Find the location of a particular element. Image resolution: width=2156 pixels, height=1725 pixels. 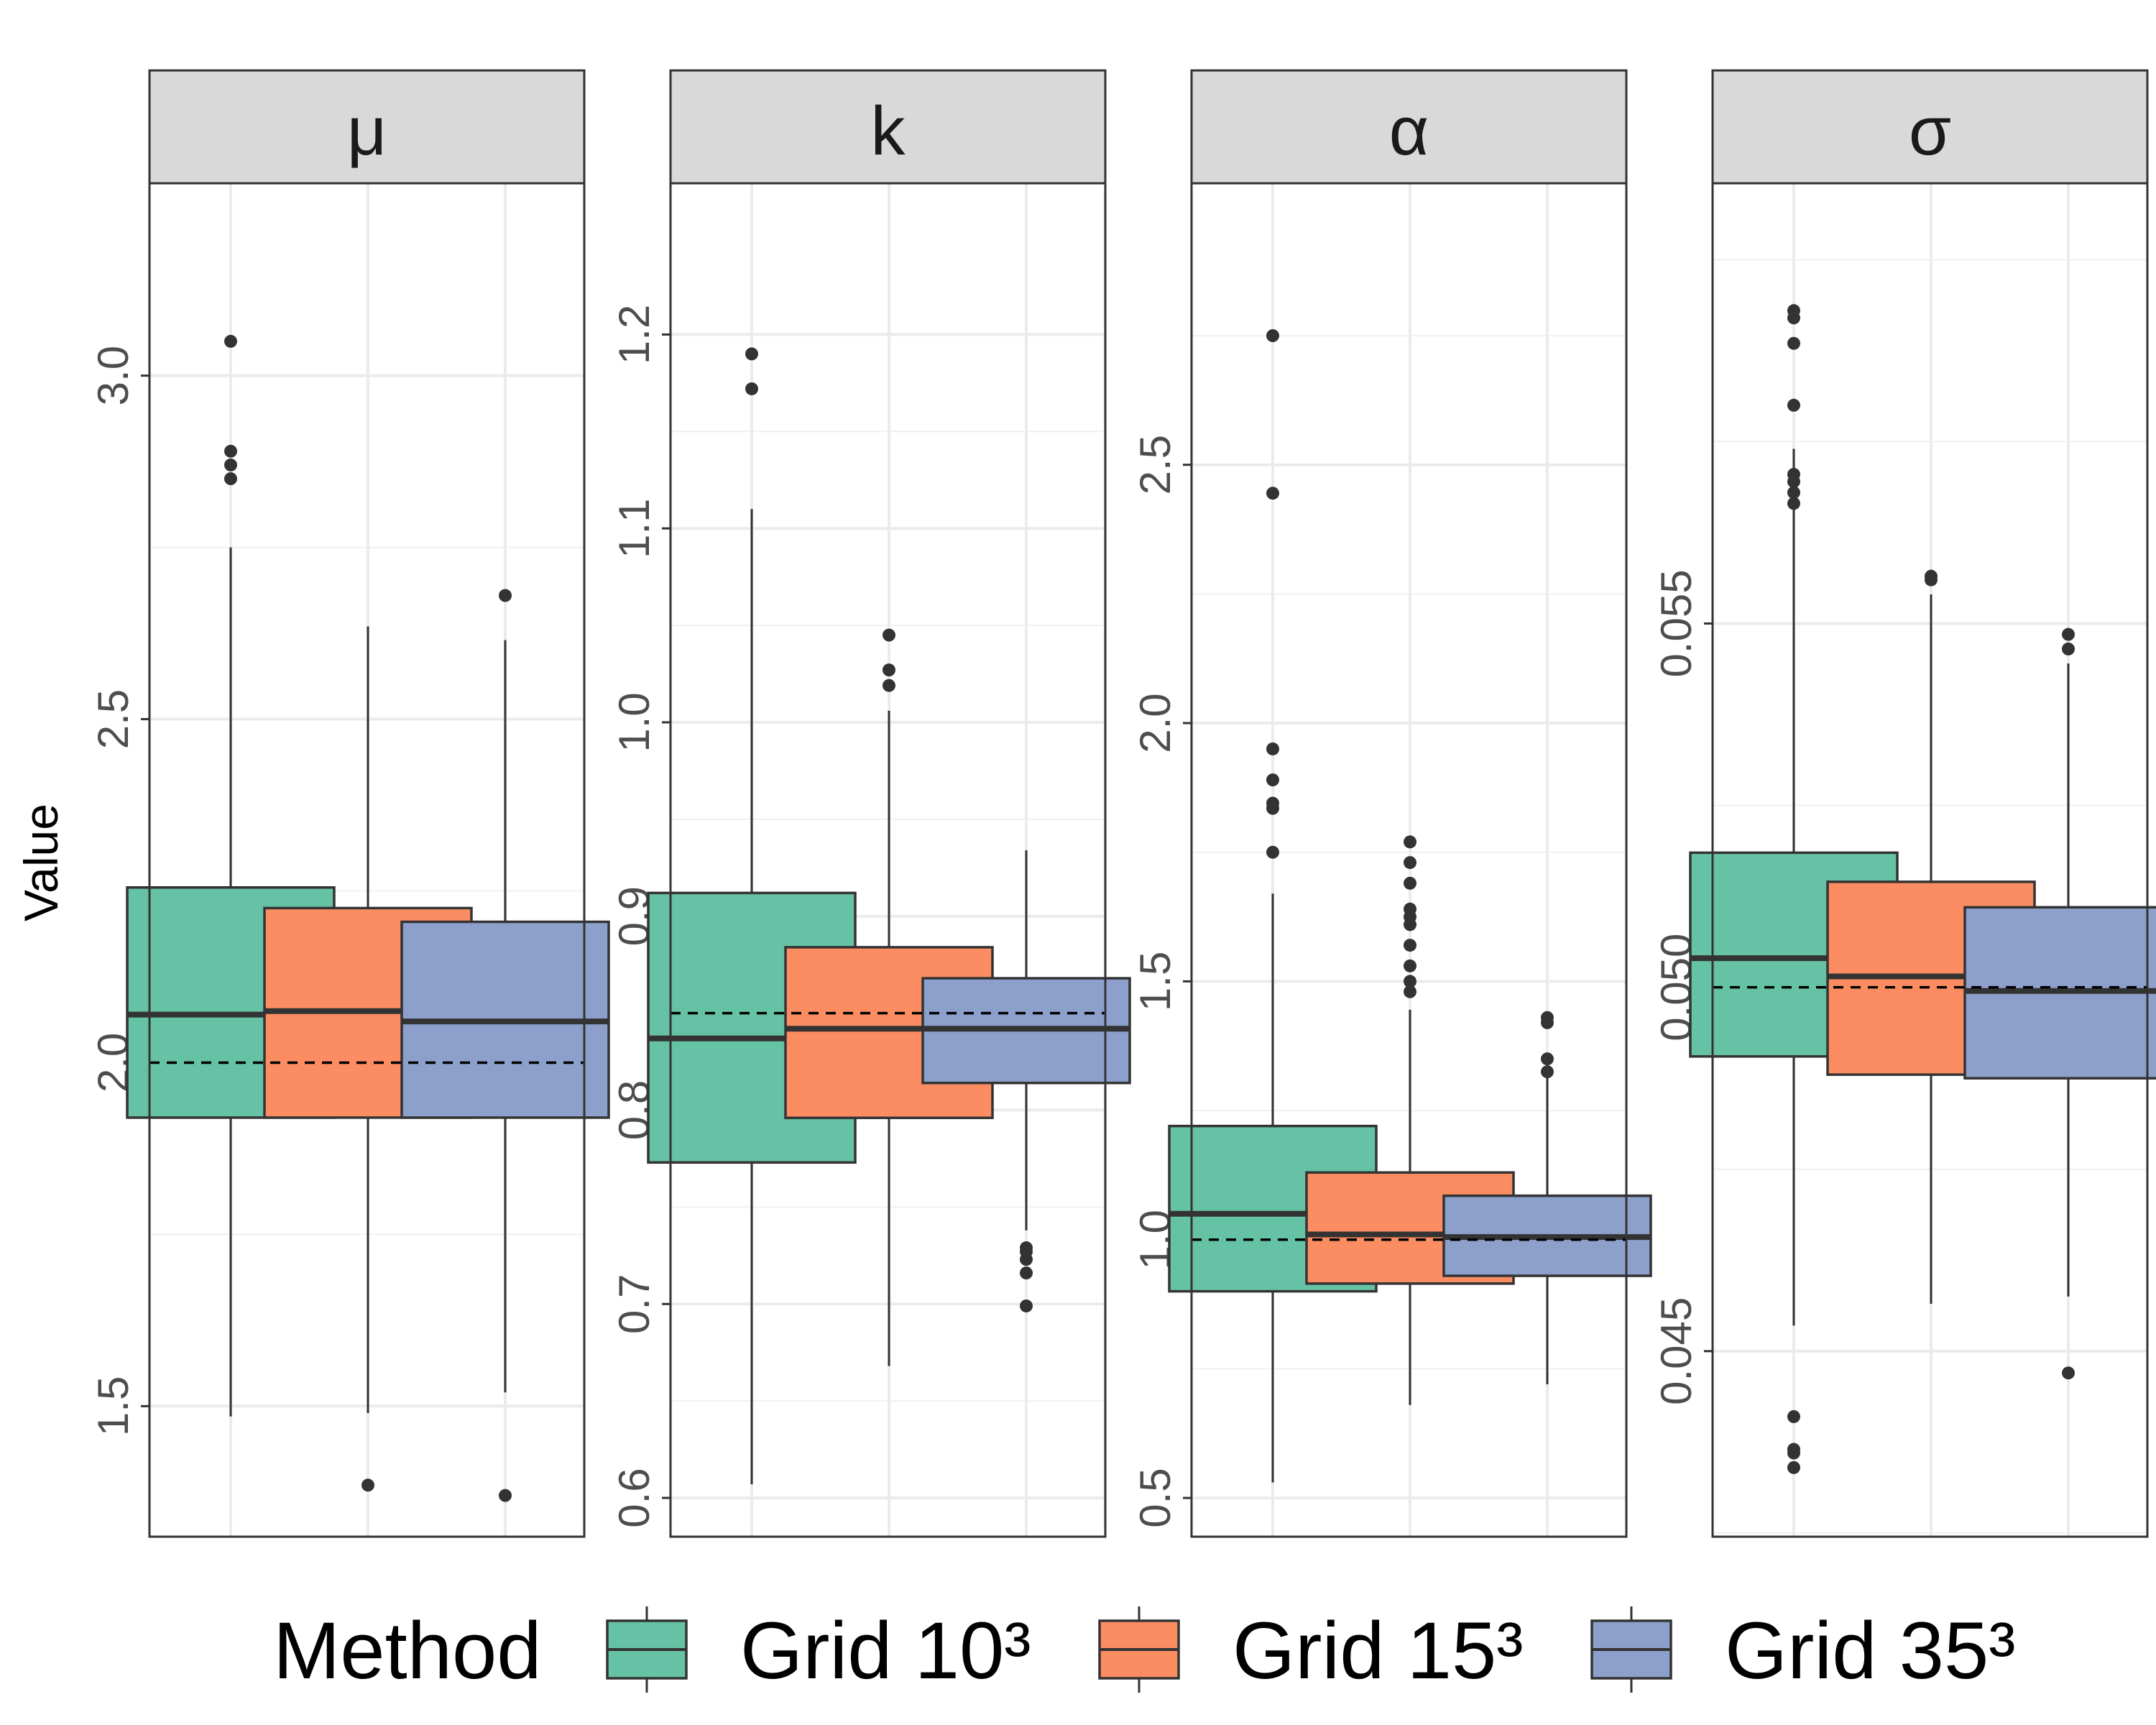

legend: Method Grid 10³ Grid 15³ Grid 35³ is located at coordinates (1144, 1651).